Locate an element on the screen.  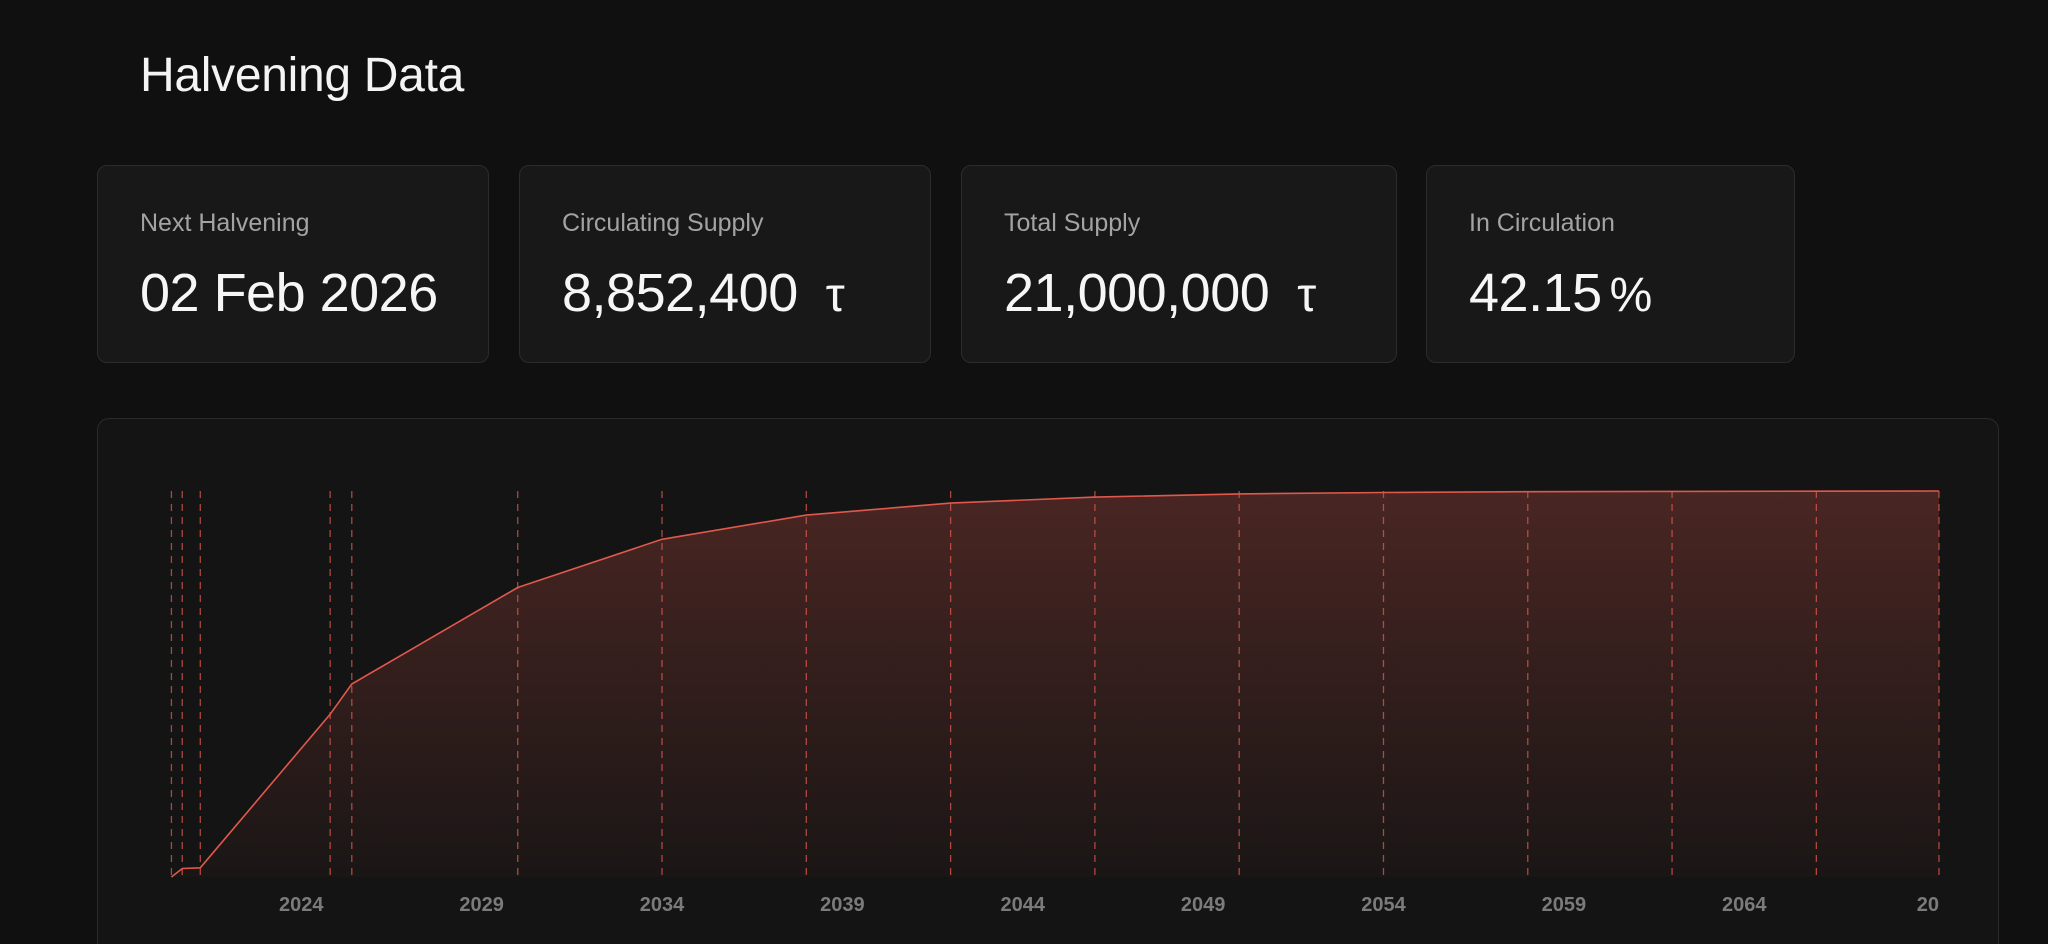
x-tick-label: 2044 is located at coordinates (1022, 905).